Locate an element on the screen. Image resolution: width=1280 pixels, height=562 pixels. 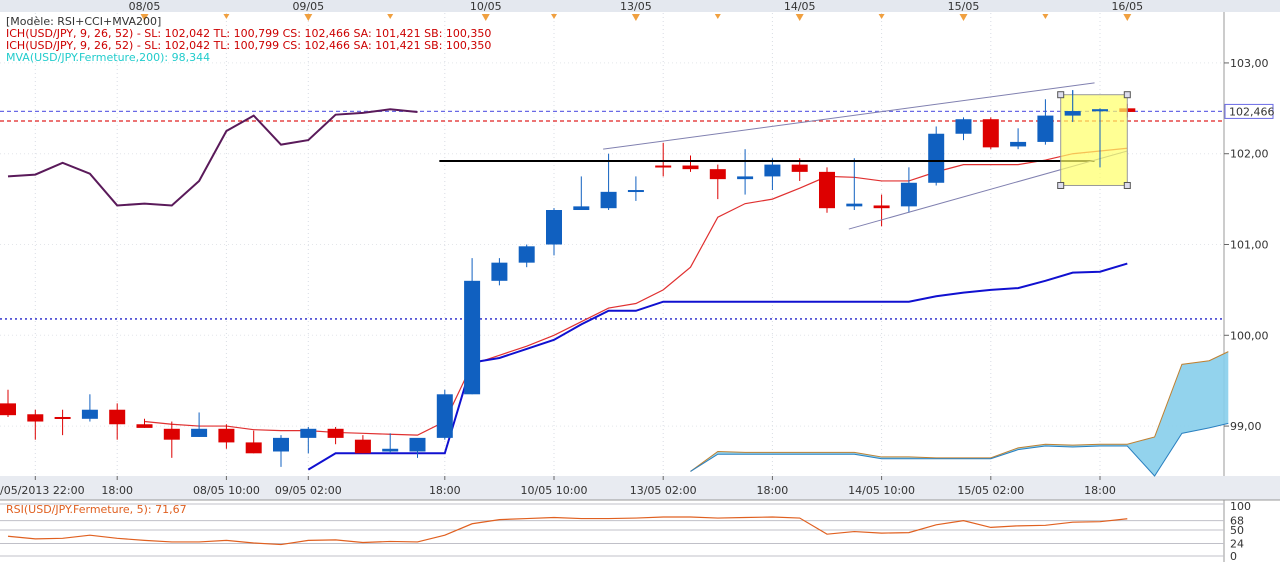
top-date-strip is located at coordinates (640, 6).